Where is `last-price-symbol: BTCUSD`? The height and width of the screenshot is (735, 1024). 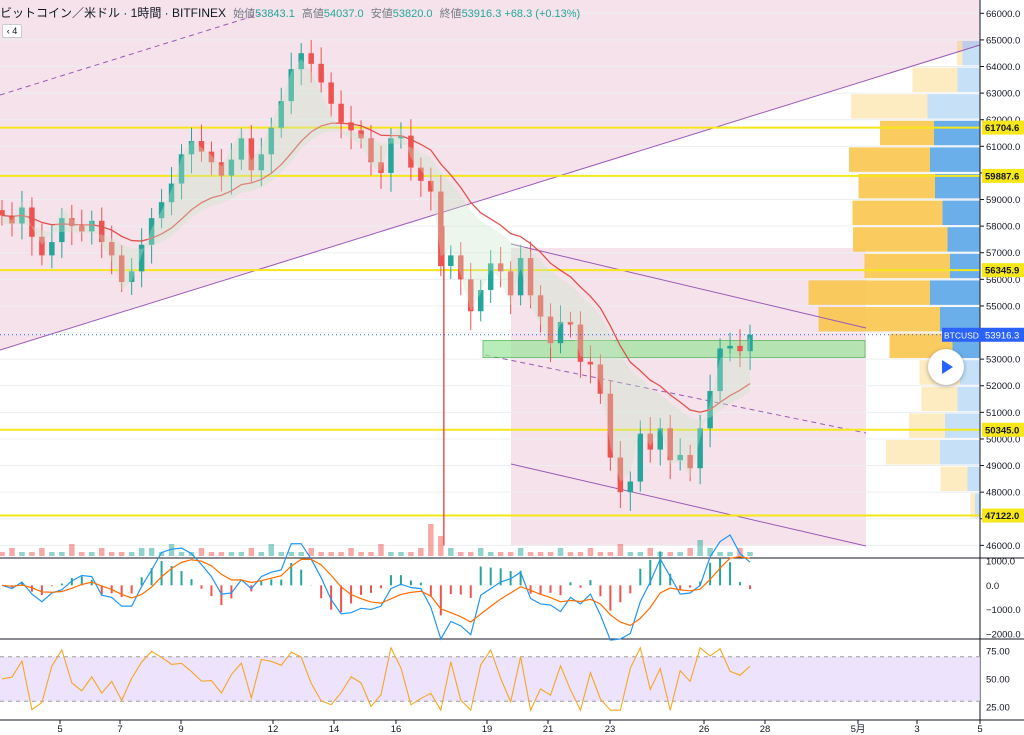
last-price-symbol: BTCUSD is located at coordinates (961, 335).